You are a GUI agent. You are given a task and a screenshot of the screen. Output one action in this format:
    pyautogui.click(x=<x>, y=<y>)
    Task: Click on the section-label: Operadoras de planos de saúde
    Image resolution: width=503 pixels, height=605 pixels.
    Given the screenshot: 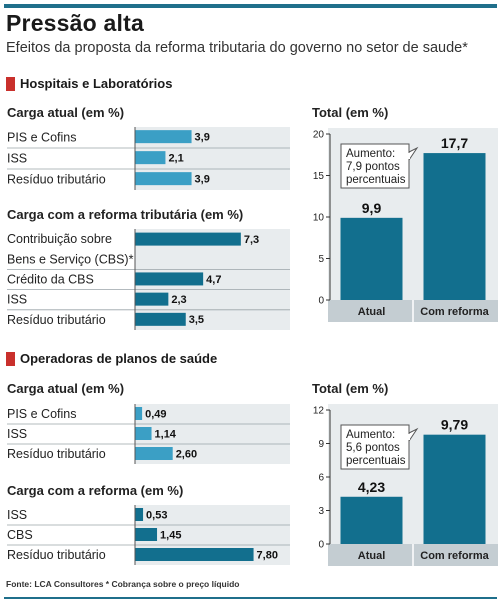 What is the action you would take?
    pyautogui.click(x=119, y=358)
    